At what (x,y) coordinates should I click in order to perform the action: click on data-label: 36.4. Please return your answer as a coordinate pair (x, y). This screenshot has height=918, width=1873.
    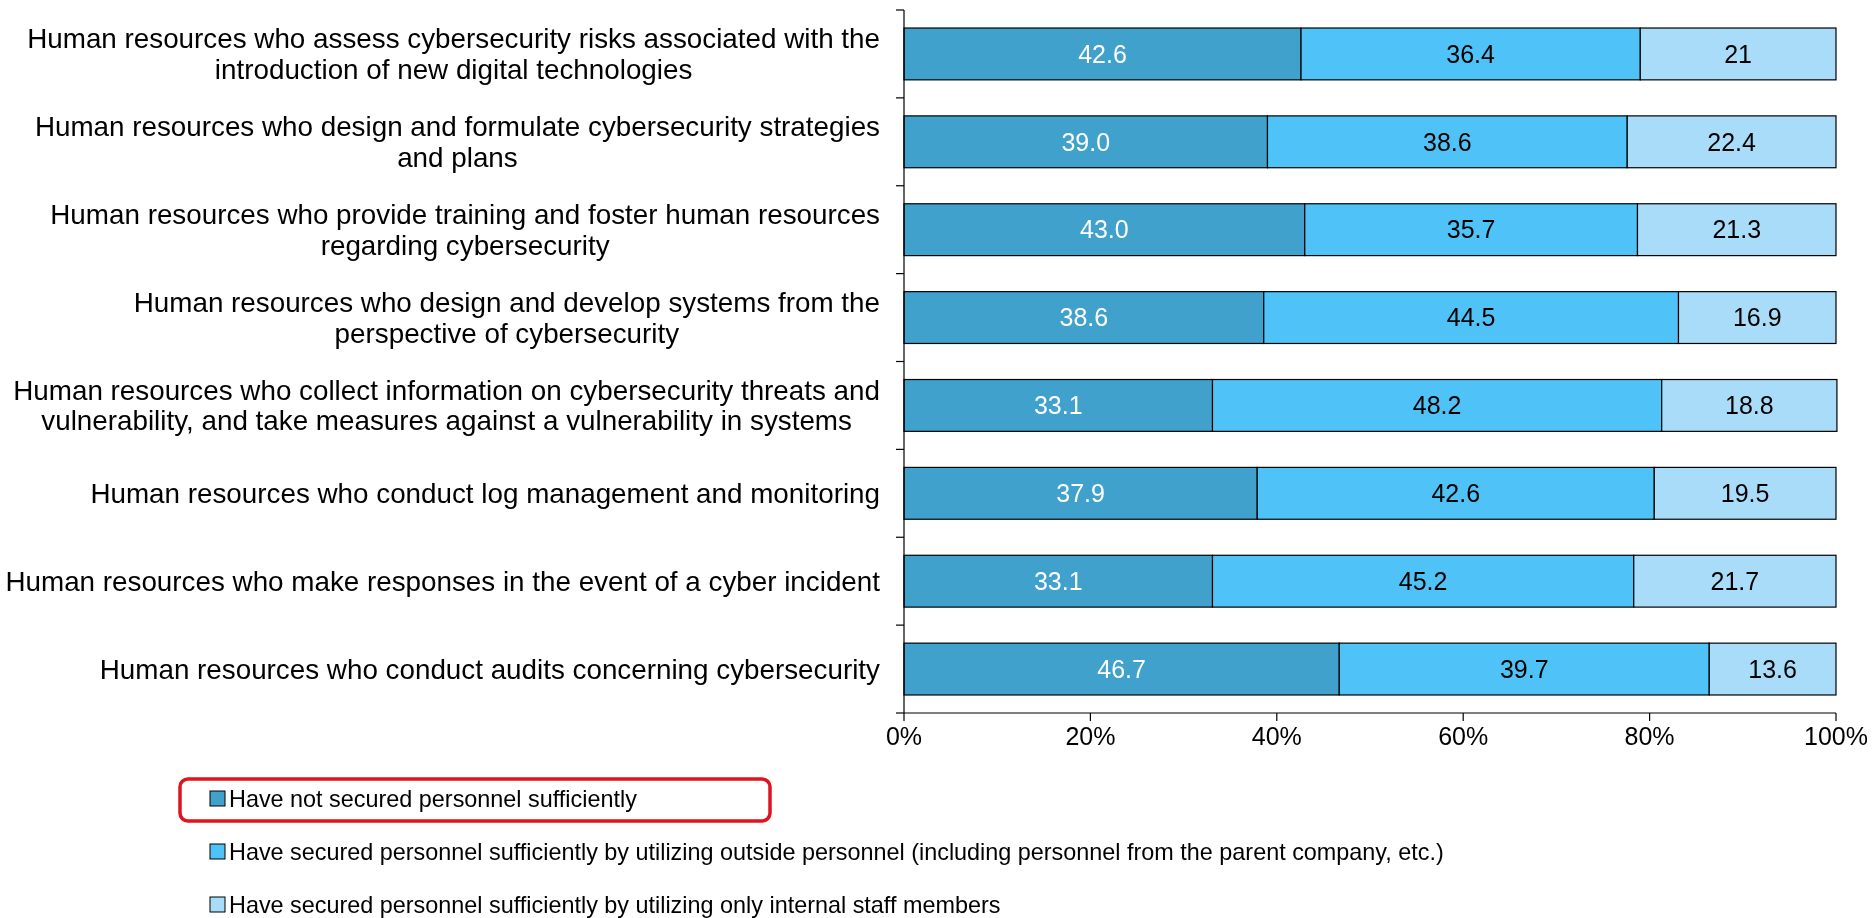
    Looking at the image, I should click on (1471, 53).